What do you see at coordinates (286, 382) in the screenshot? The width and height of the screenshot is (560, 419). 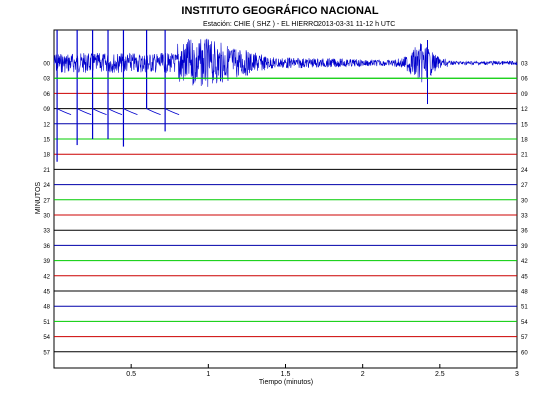 I see `x-axis-label: Tiempo (minutos)` at bounding box center [286, 382].